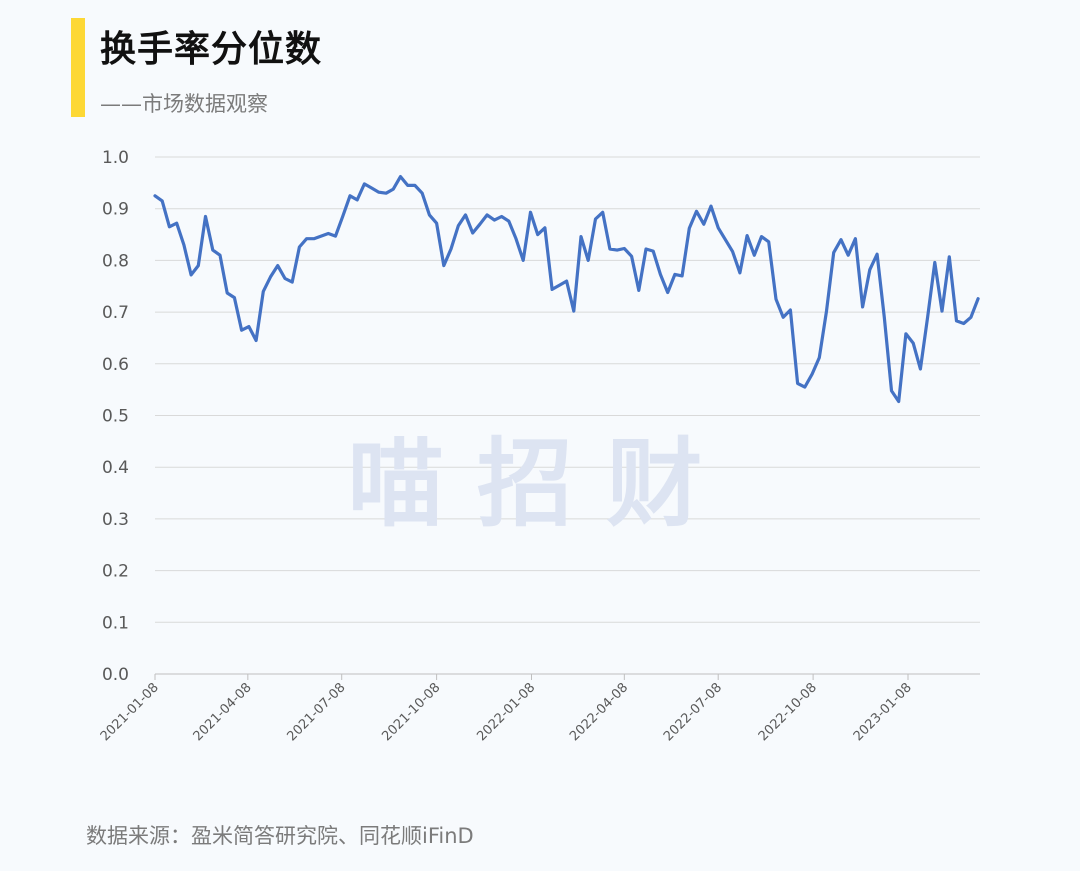  What do you see at coordinates (280, 836) in the screenshot?
I see `data-source-note: 数据来源：盈米简答研究院、同花顺iFinD` at bounding box center [280, 836].